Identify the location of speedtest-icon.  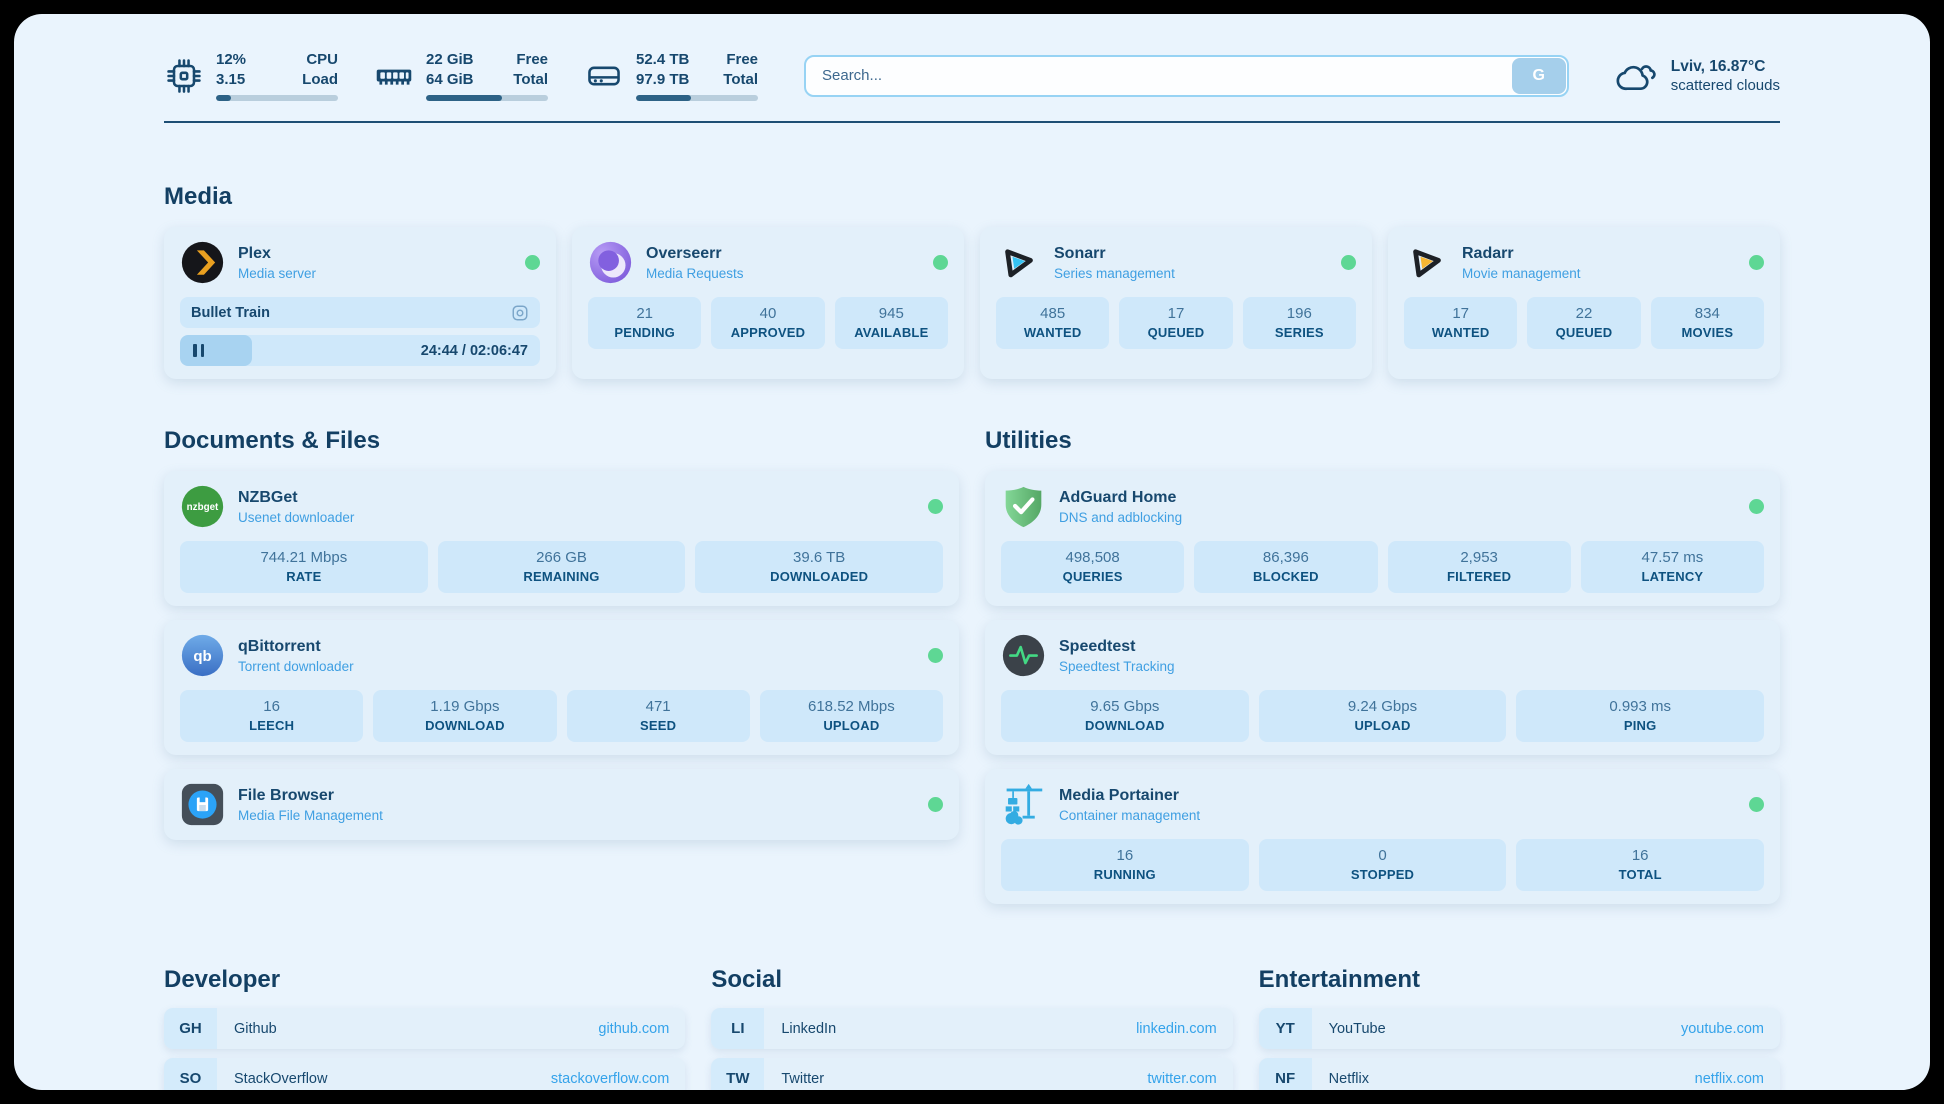
(1023, 655).